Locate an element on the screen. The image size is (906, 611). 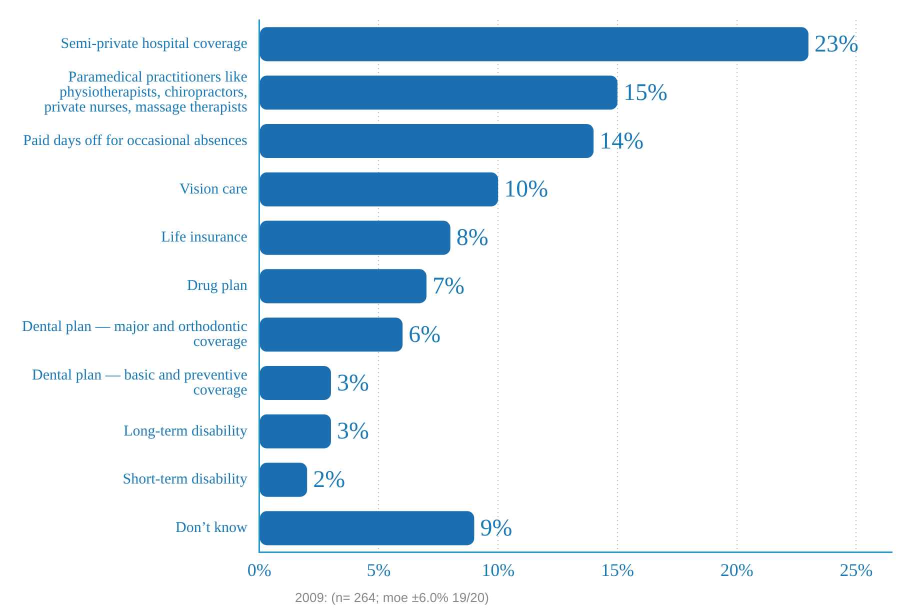
data-label: 23% is located at coordinates (836, 44).